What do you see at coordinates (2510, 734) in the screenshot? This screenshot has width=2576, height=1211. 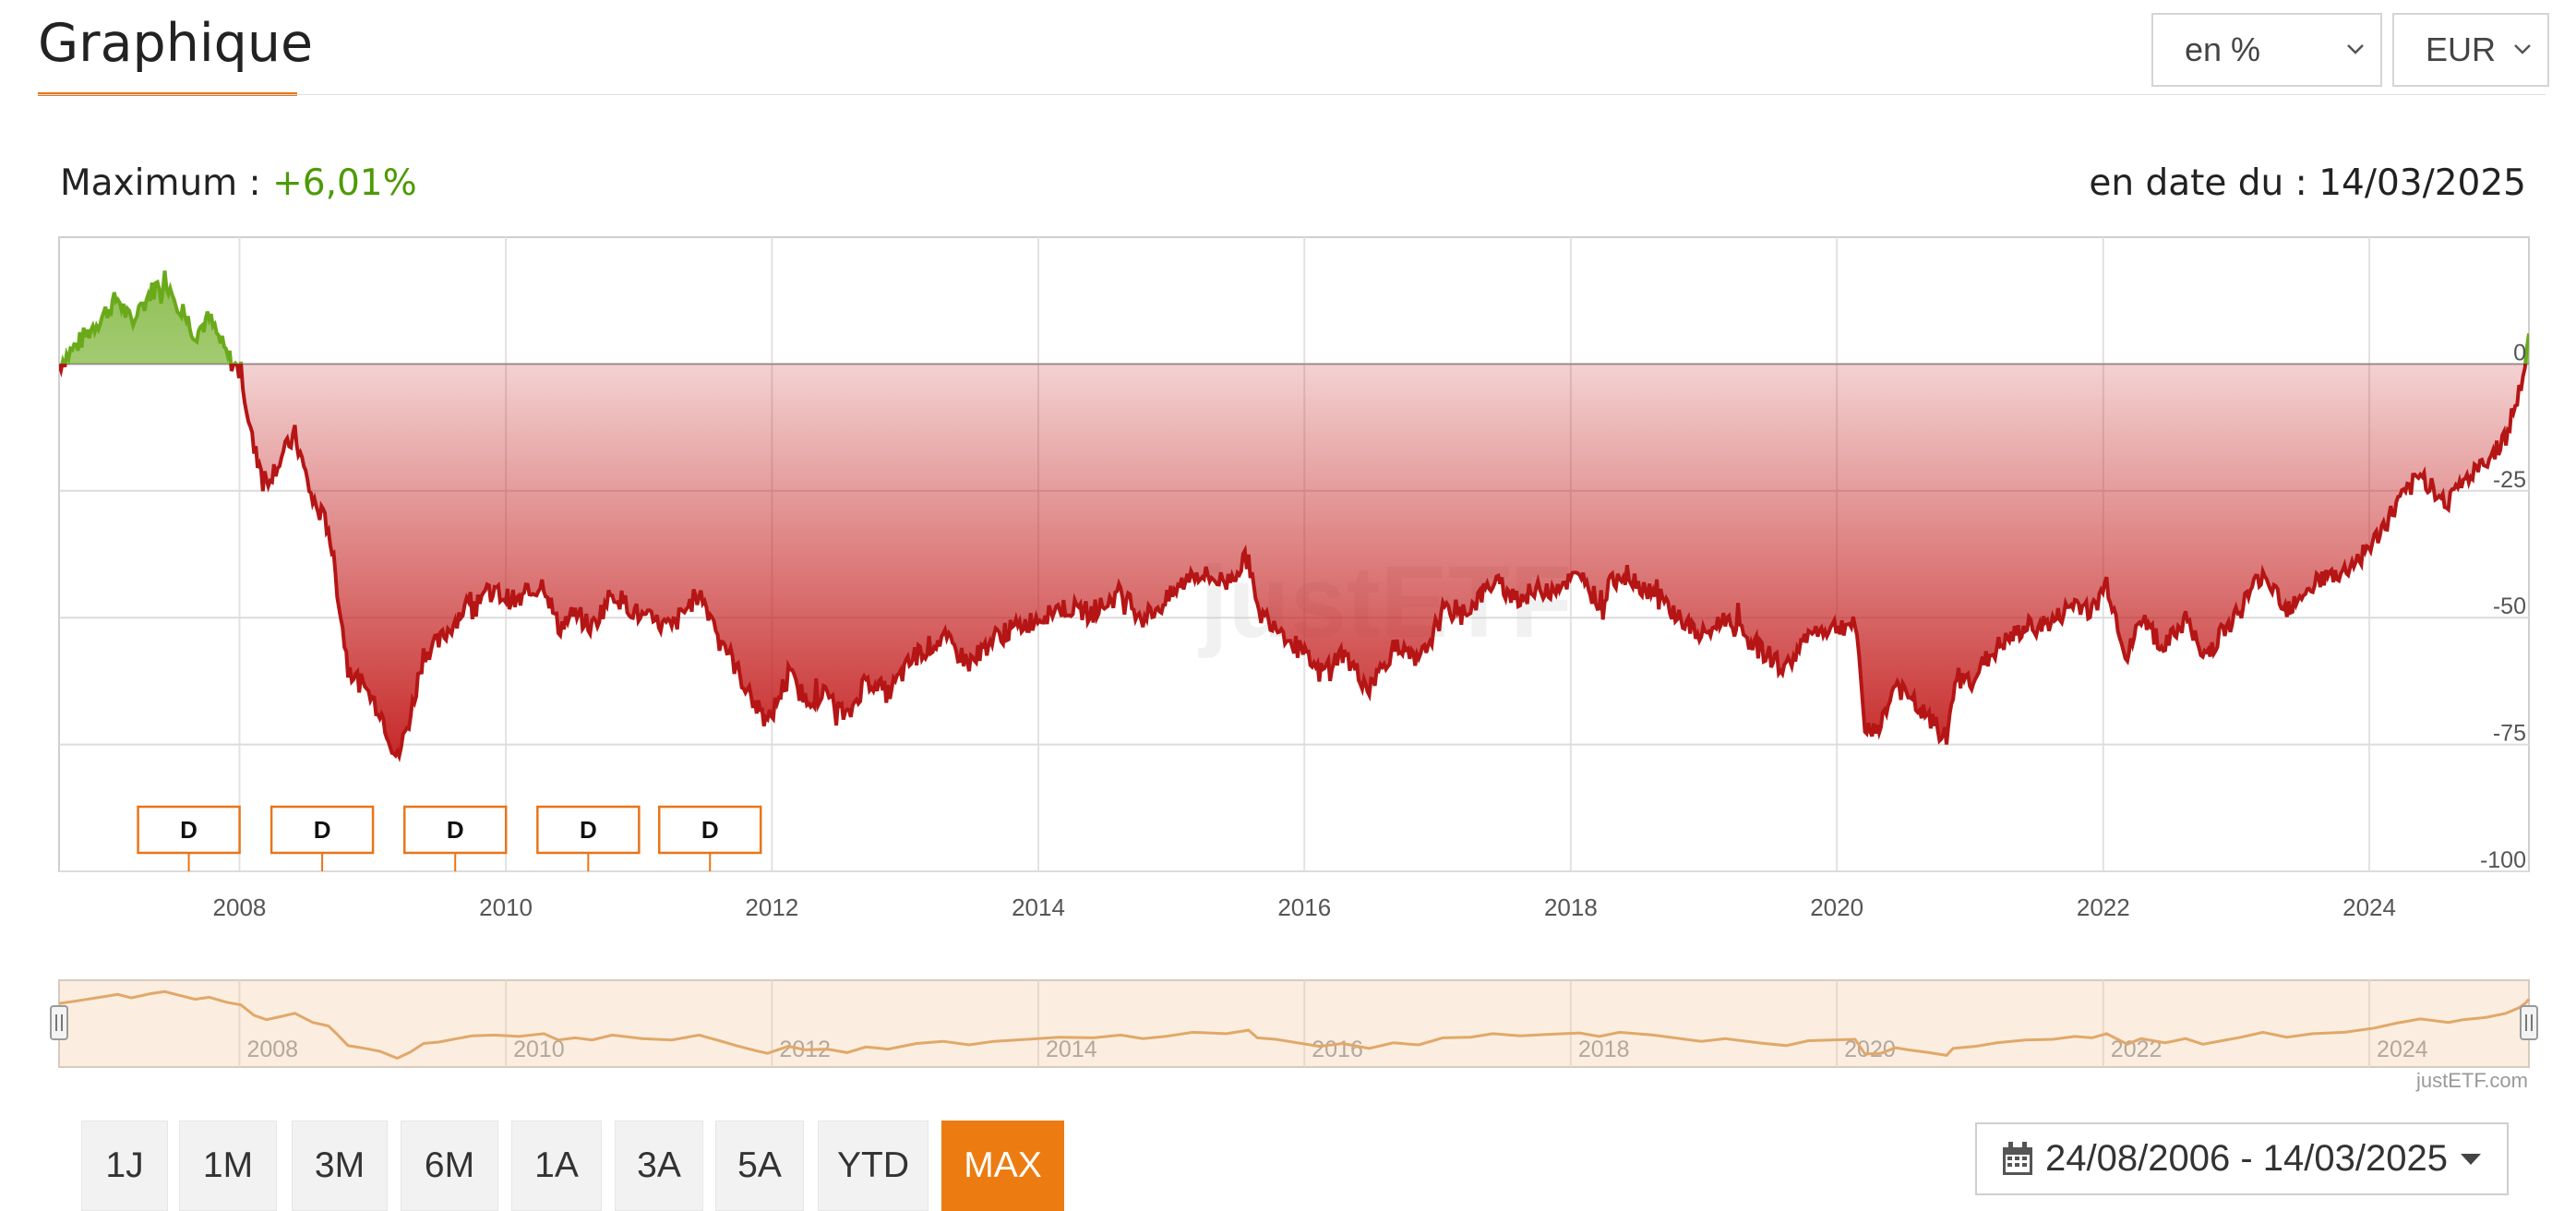 I see `y-tick-label: -75` at bounding box center [2510, 734].